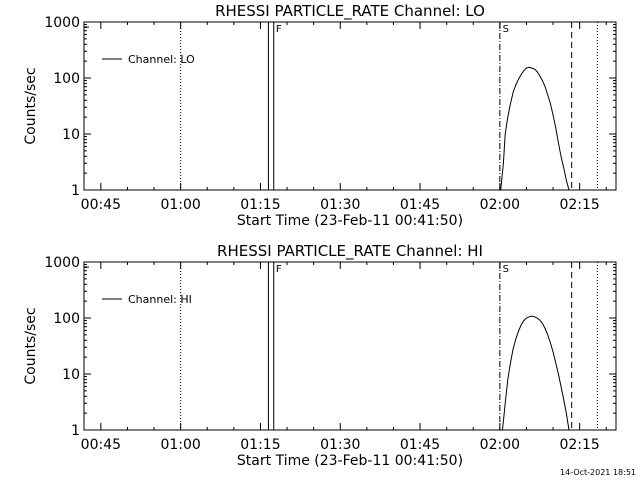 This screenshot has width=640, height=480. Describe the element at coordinates (160, 299) in the screenshot. I see `legend-label: Channel: HI` at that location.